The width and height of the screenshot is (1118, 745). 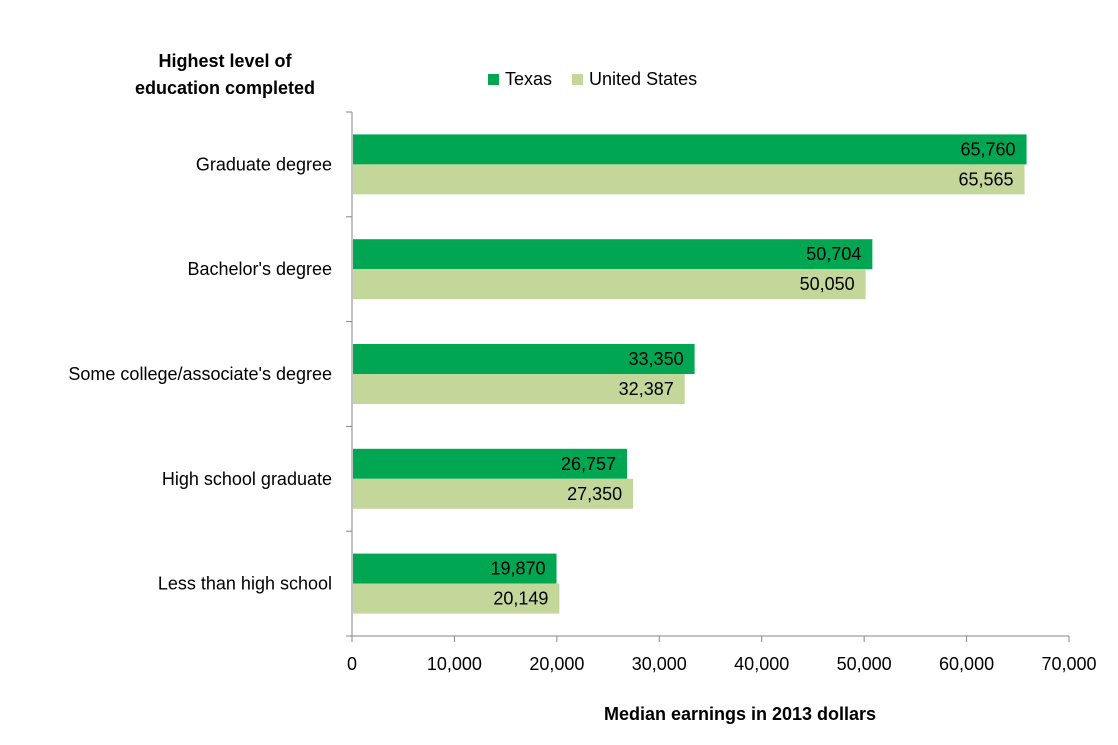 What do you see at coordinates (690, 149) in the screenshot?
I see `bar-texas-graduate-degree` at bounding box center [690, 149].